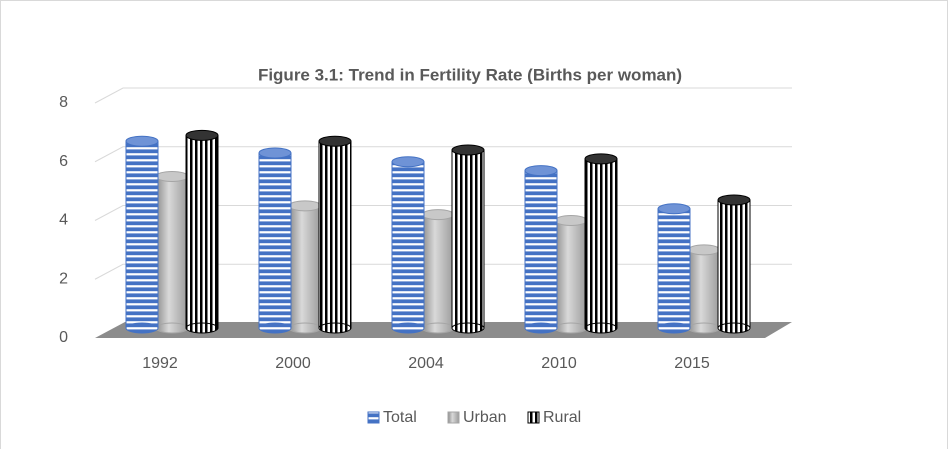 The height and width of the screenshot is (449, 948). I want to click on y-tick-label: 6, so click(63, 161).